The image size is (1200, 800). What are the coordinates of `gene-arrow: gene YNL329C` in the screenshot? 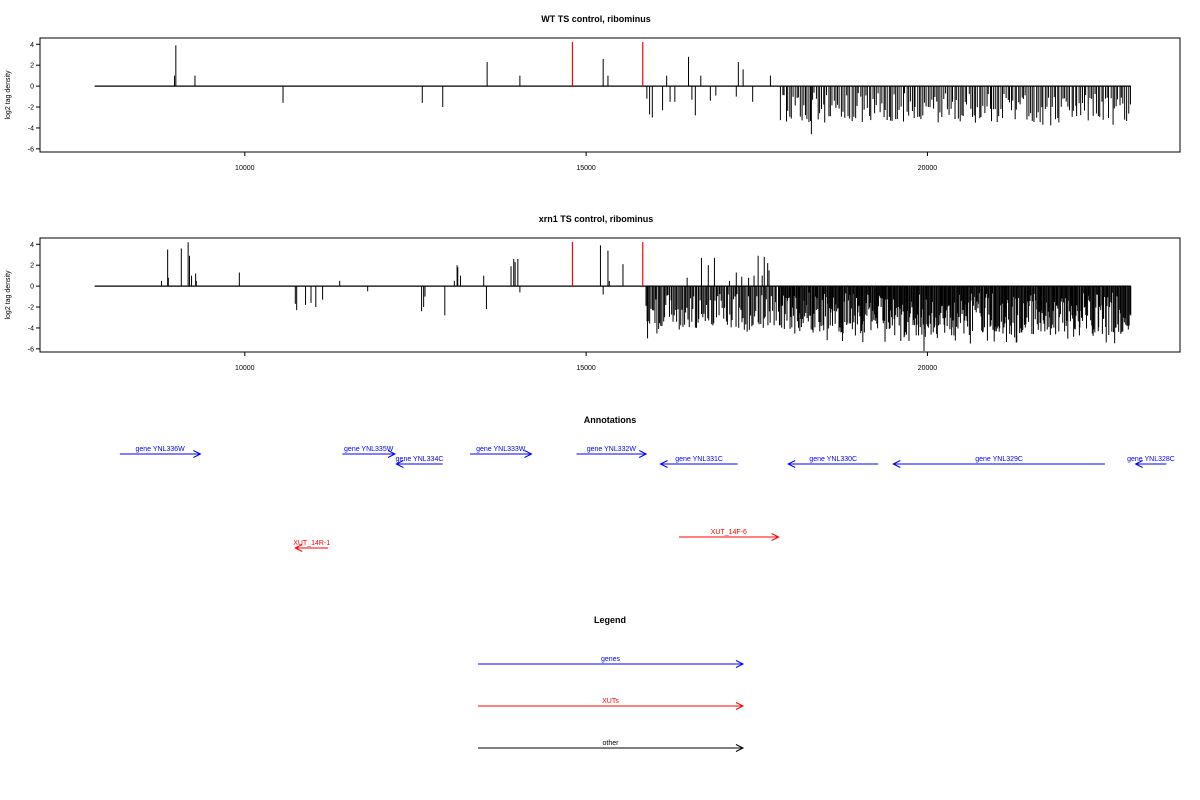 It's located at (998, 462).